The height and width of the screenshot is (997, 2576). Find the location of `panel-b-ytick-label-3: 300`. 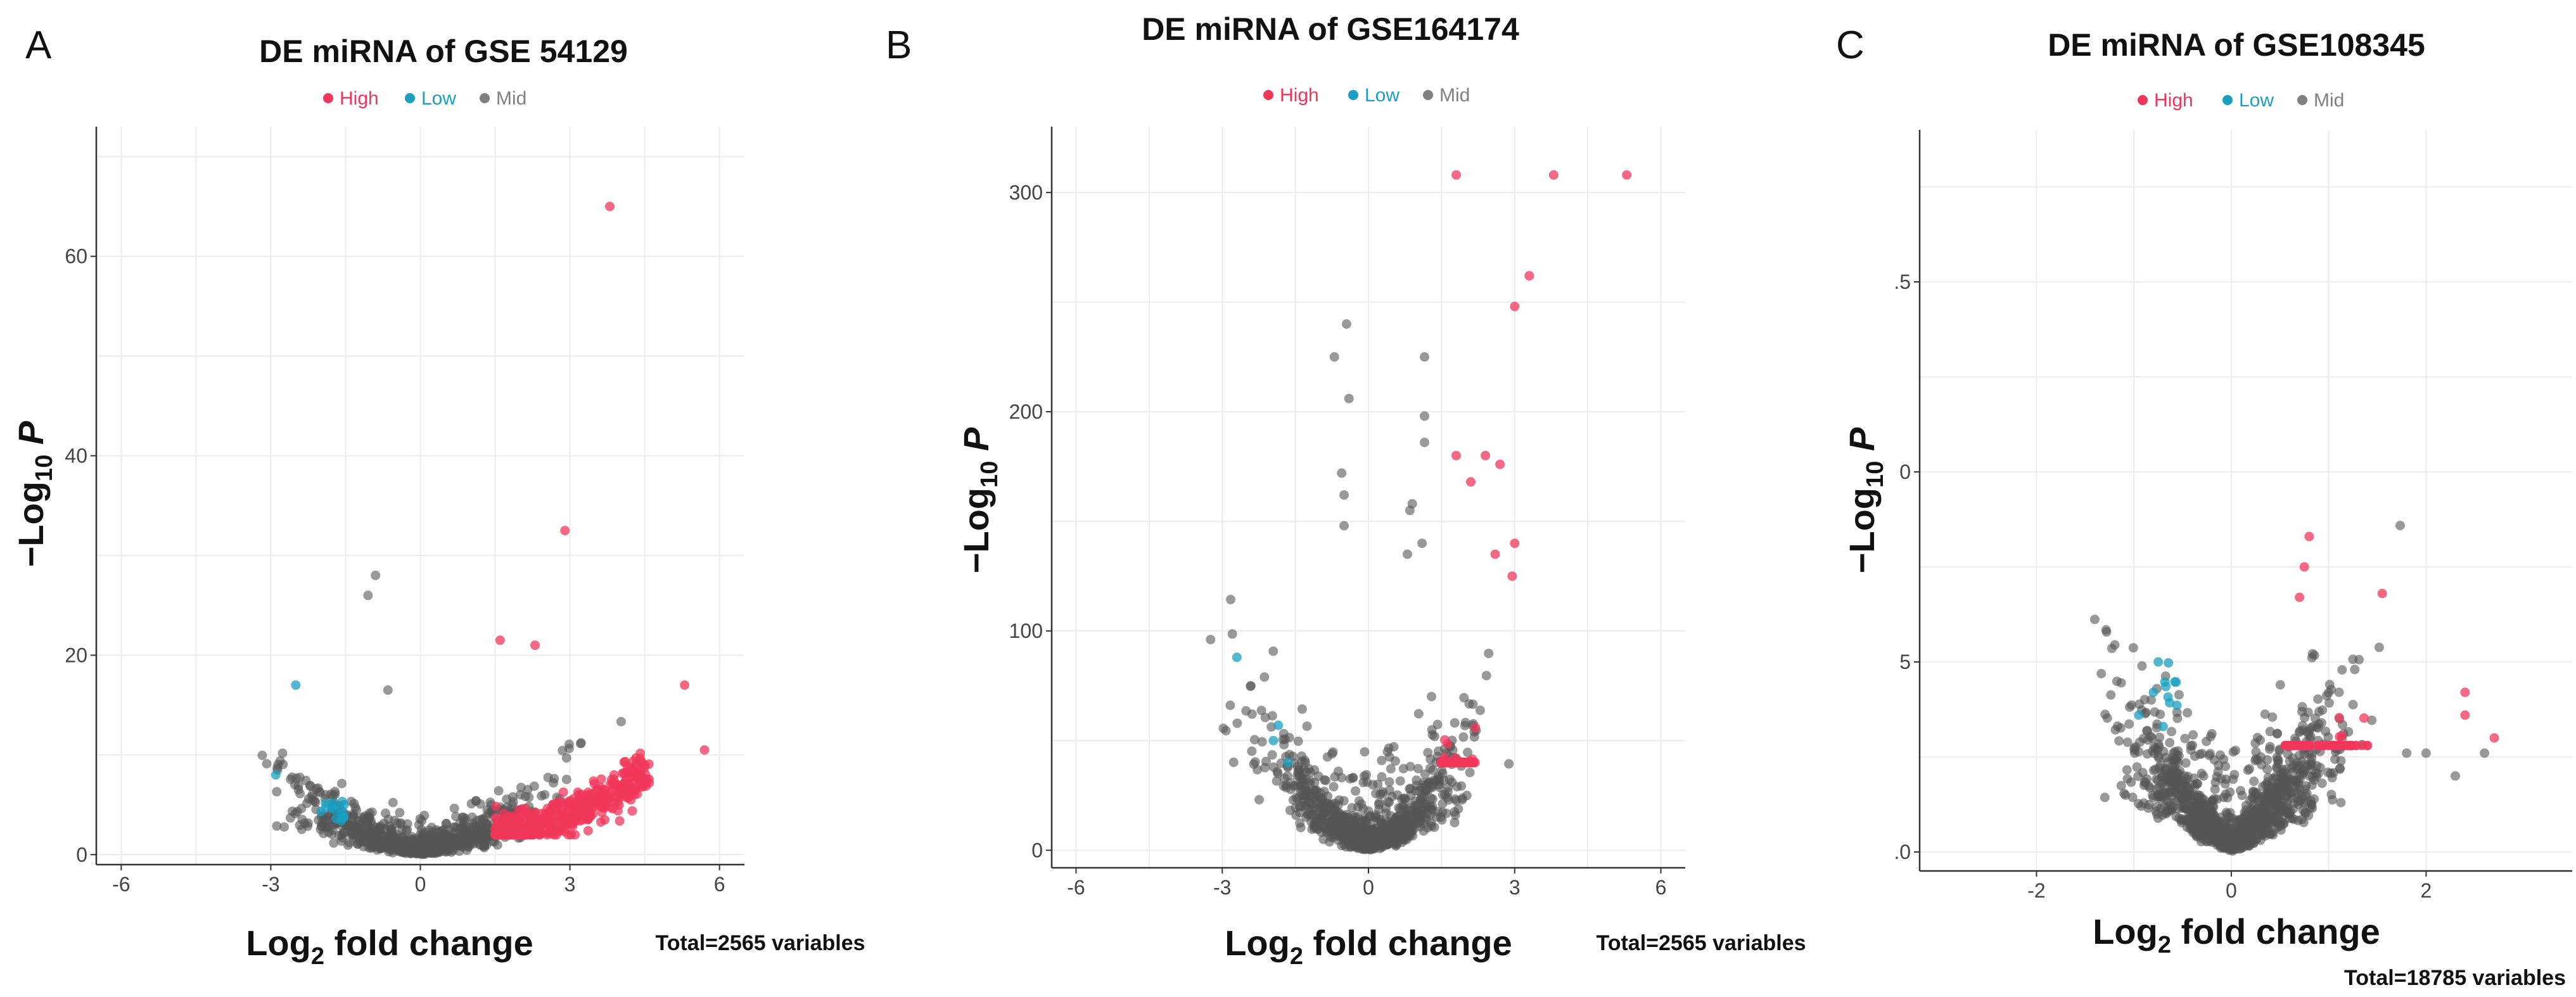

panel-b-ytick-label-3: 300 is located at coordinates (1026, 192).